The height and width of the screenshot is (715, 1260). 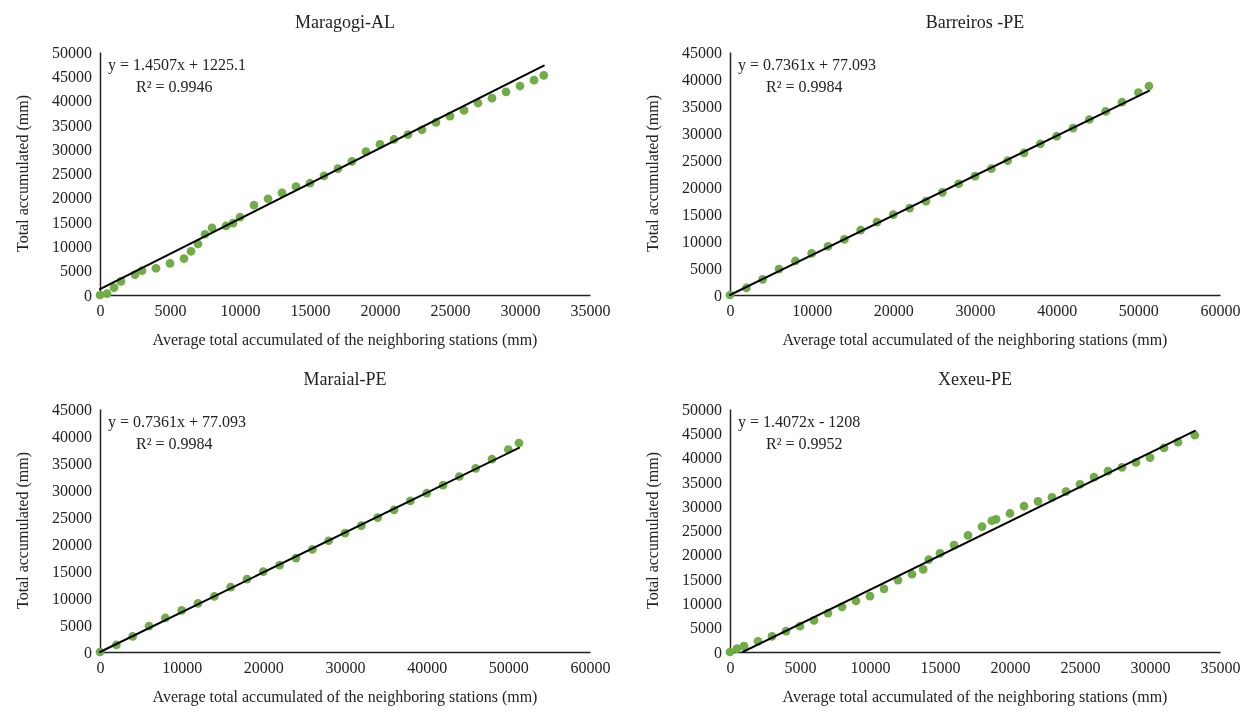 What do you see at coordinates (177, 65) in the screenshot?
I see `annotation: y = 1.4507x + 1225.1` at bounding box center [177, 65].